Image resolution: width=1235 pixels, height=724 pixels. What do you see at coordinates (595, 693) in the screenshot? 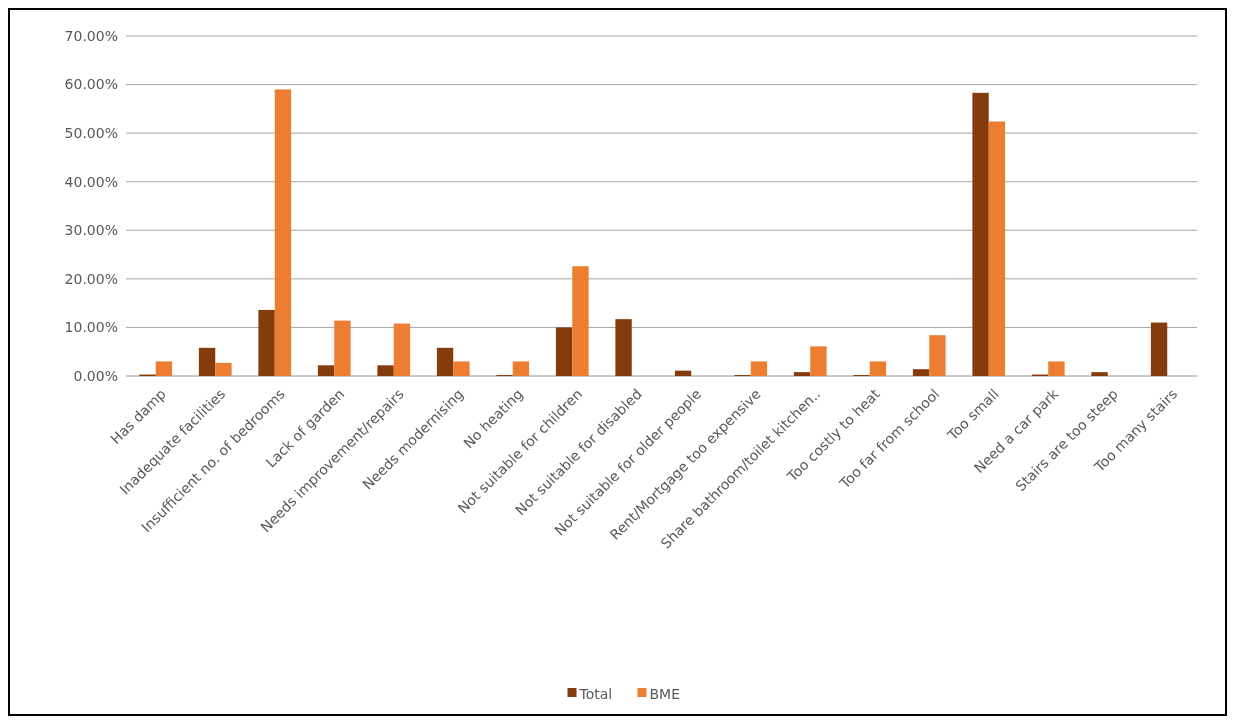
I see `legend-label: Total` at bounding box center [595, 693].